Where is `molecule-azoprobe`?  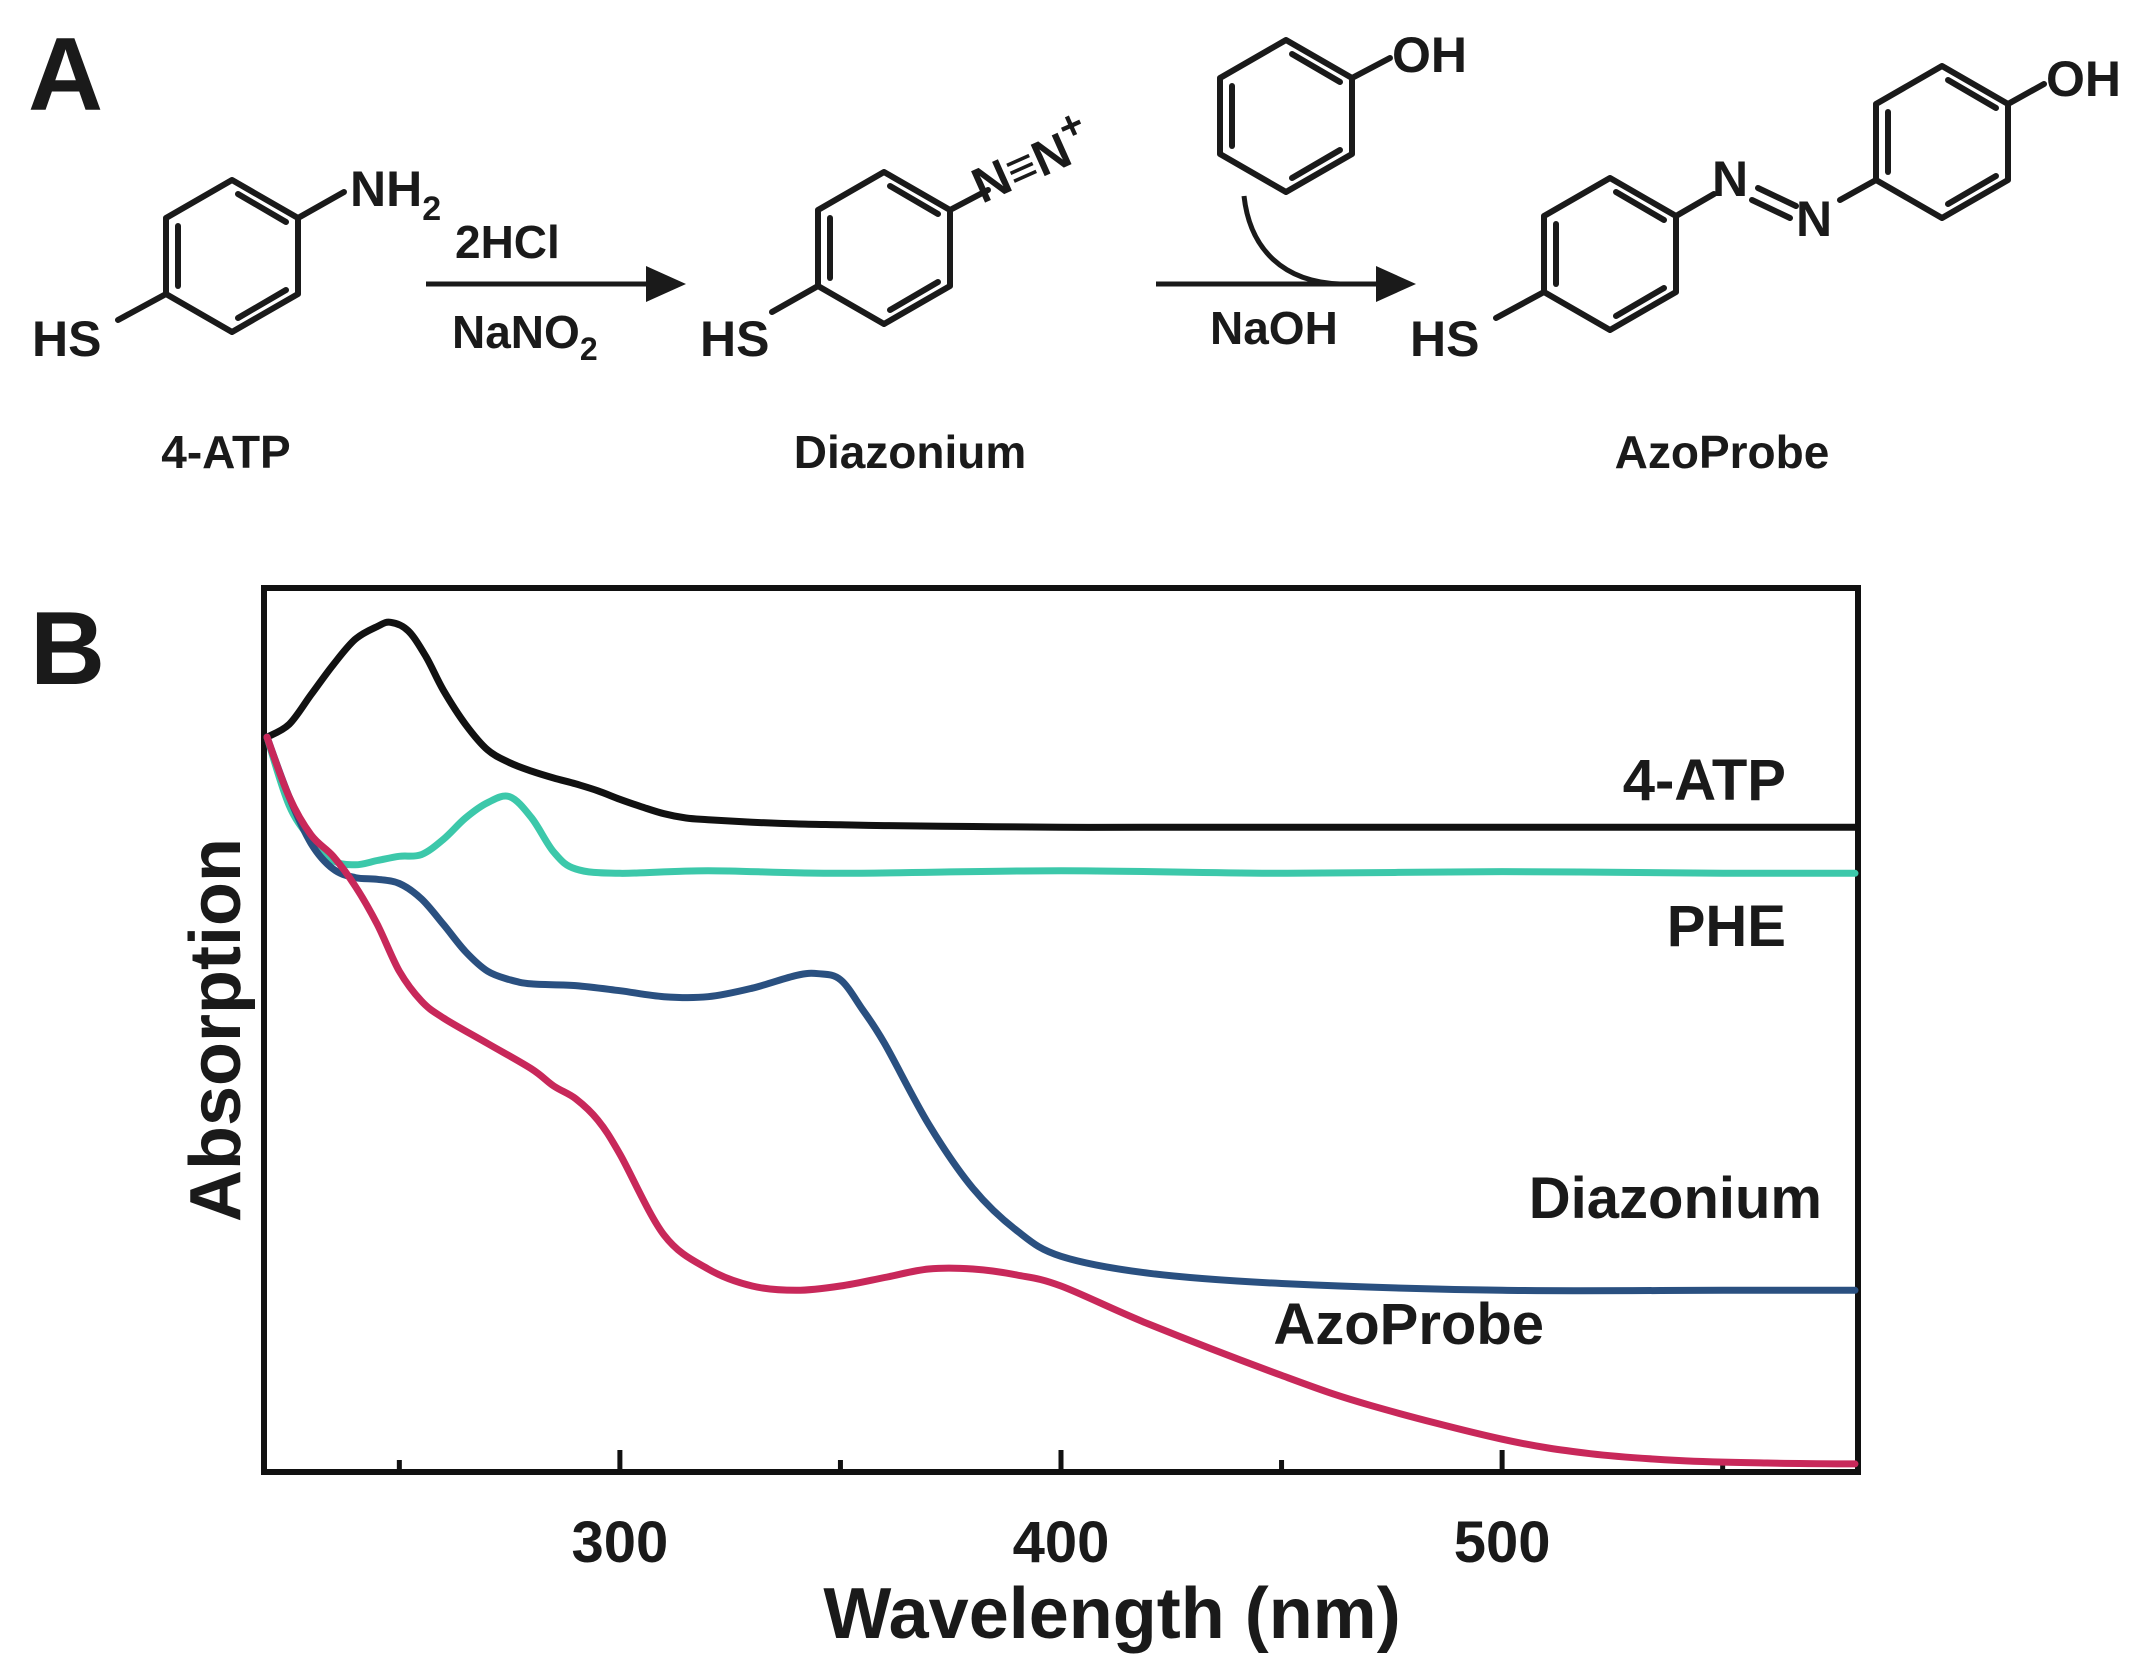
molecule-azoprobe is located at coordinates (1770, 198).